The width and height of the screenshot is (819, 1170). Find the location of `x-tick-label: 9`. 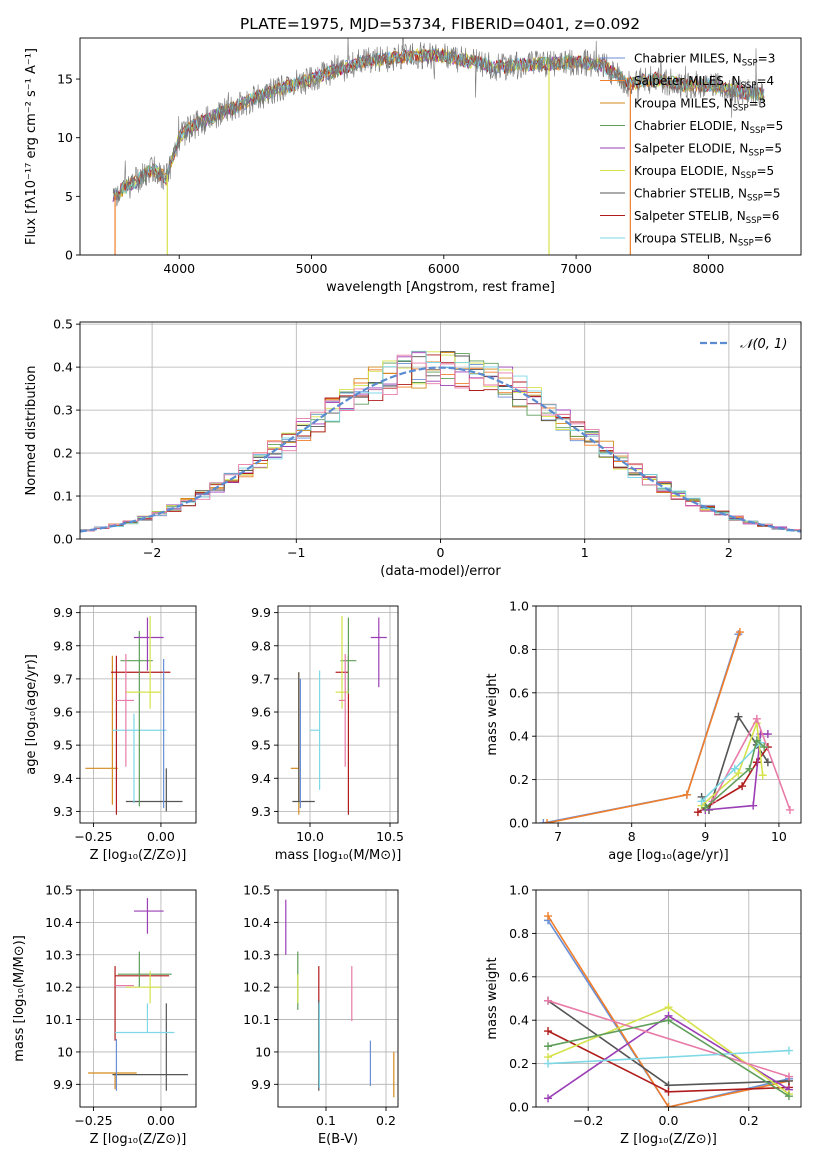

x-tick-label: 9 is located at coordinates (705, 836).